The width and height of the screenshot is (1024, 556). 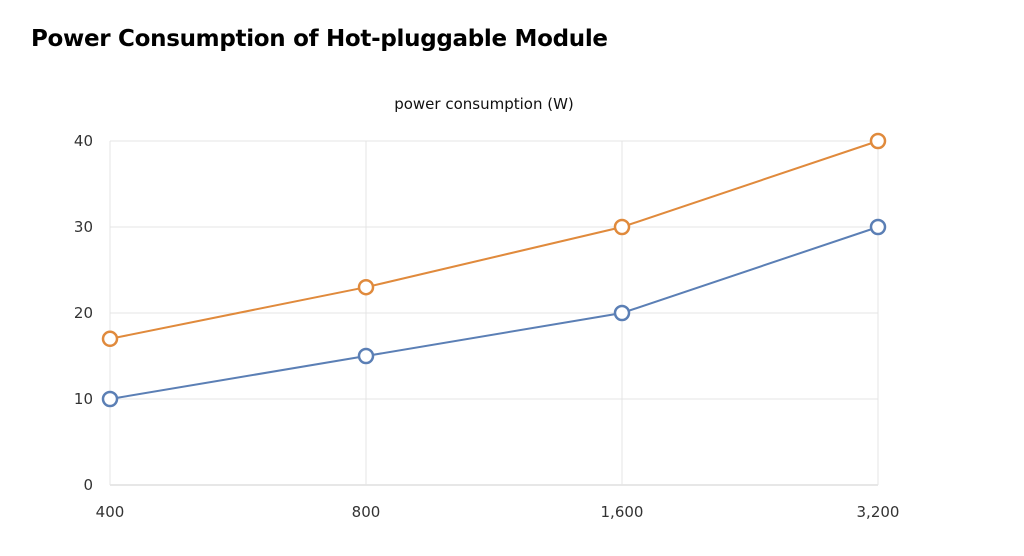 I want to click on y-tick-label: 0, so click(x=88, y=485).